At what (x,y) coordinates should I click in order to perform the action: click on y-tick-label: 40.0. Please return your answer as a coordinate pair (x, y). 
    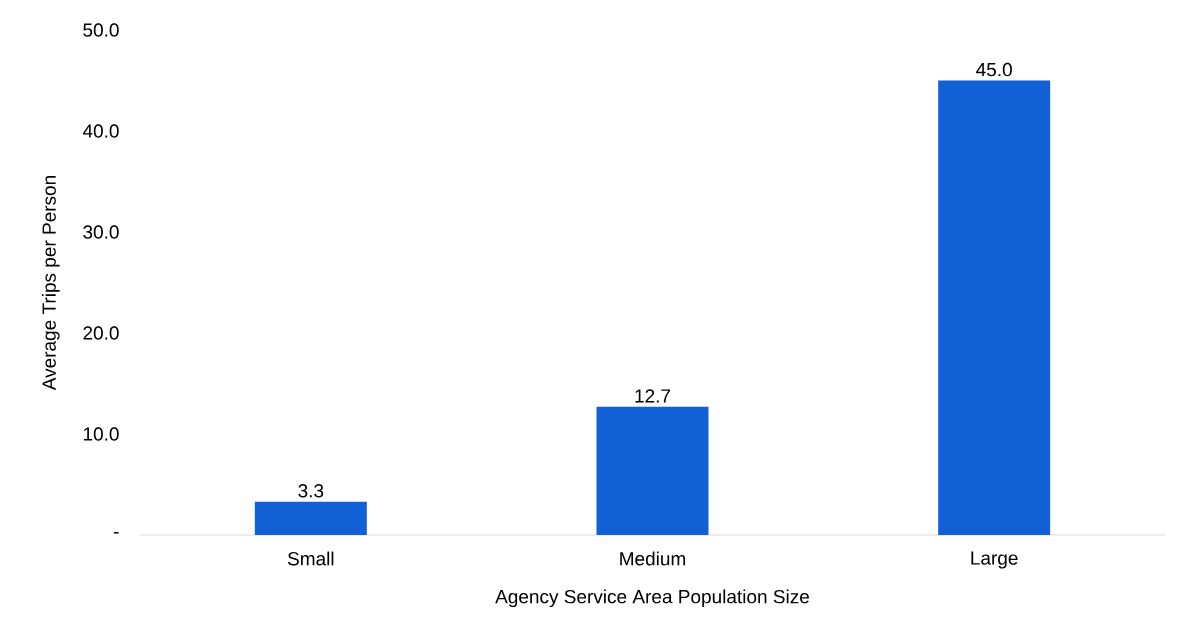
    Looking at the image, I should click on (100, 131).